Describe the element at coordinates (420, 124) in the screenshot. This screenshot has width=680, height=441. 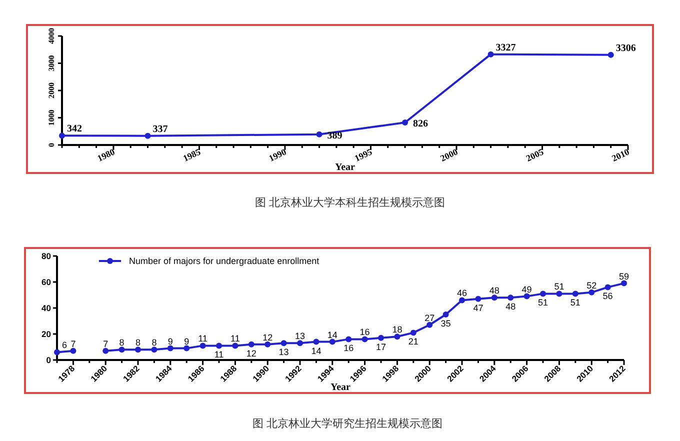
I see `data-label: 826` at that location.